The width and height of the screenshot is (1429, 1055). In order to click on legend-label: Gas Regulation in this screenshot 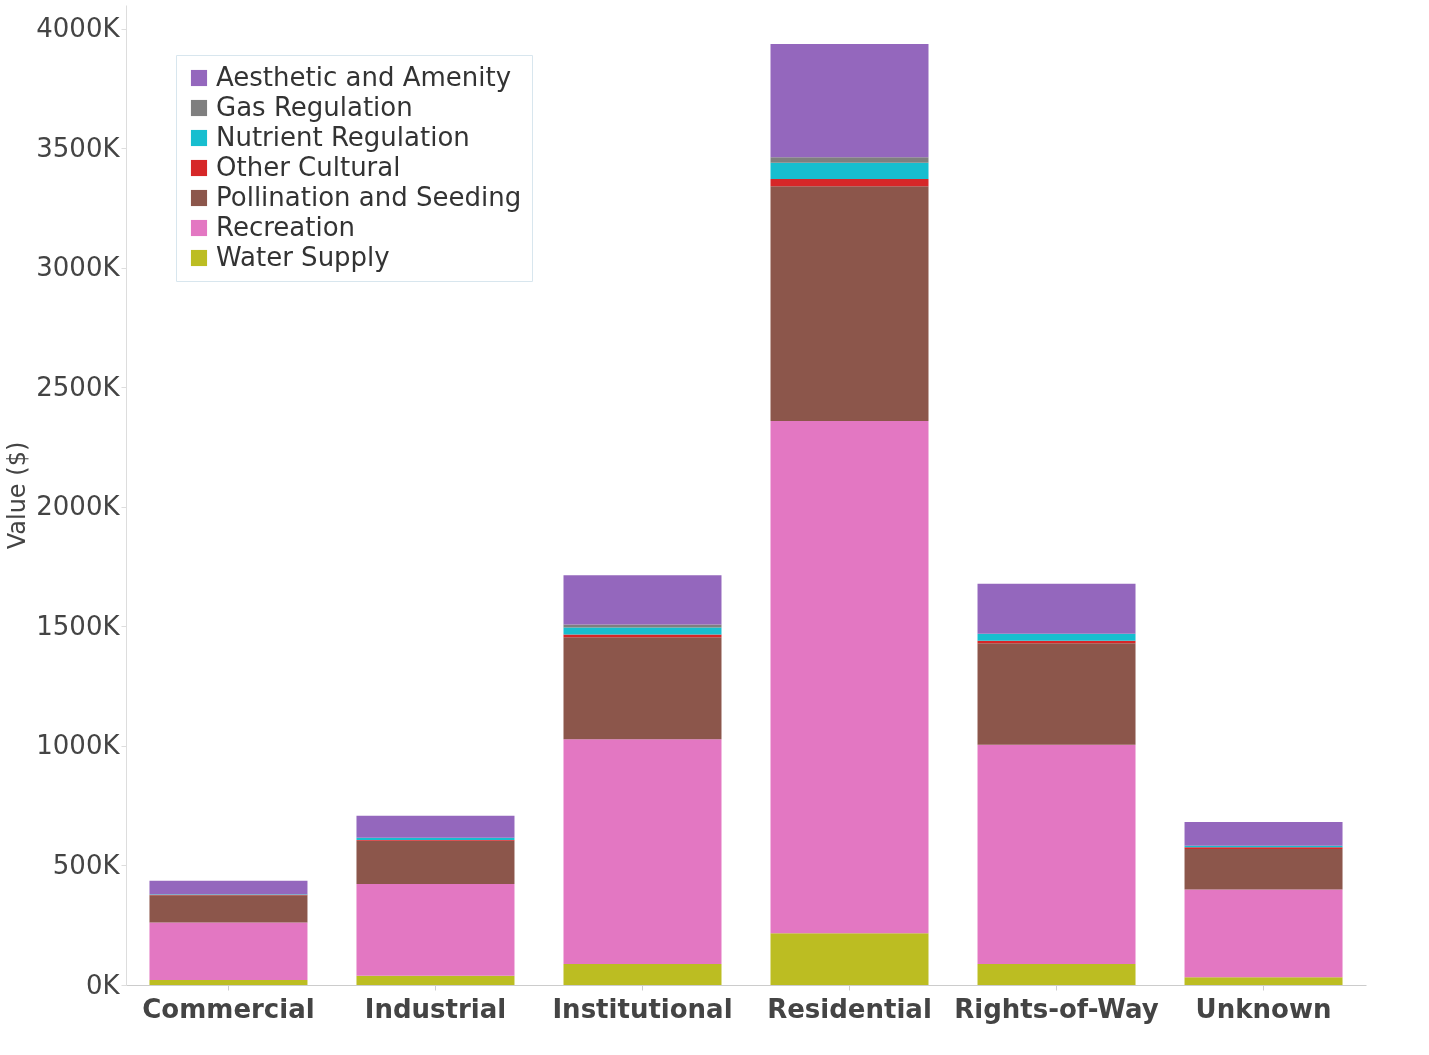, I will do `click(314, 107)`.